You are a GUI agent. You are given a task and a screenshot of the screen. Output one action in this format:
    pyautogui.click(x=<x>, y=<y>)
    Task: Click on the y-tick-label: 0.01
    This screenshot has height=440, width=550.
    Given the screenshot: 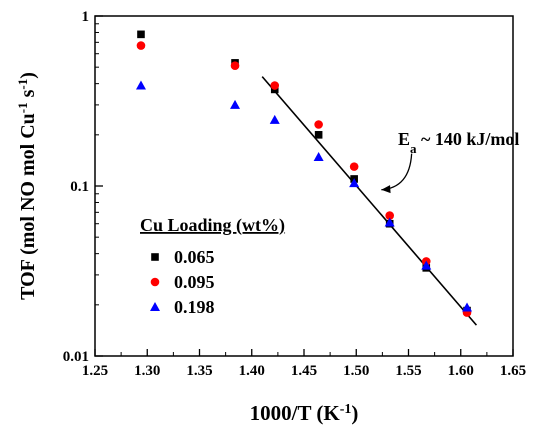 What is the action you would take?
    pyautogui.click(x=76, y=357)
    